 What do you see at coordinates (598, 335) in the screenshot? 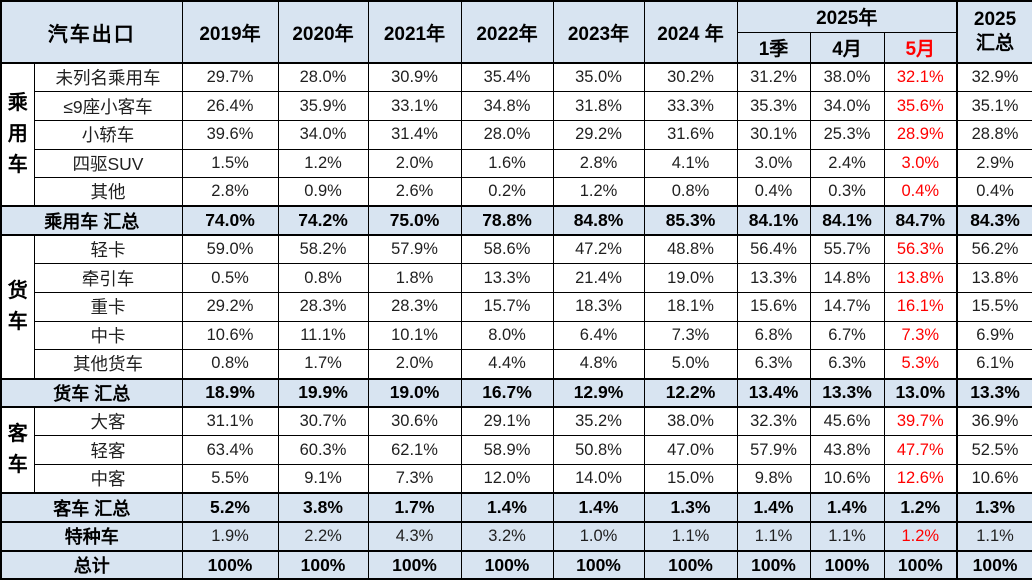
I see `value-cell: 6.4%` at bounding box center [598, 335].